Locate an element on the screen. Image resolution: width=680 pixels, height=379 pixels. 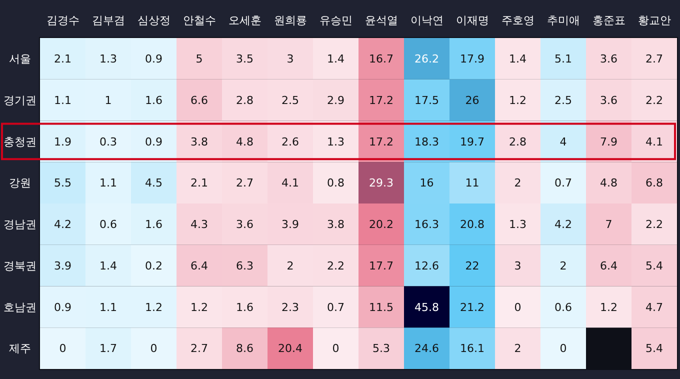
data-label: 6.3 is located at coordinates (245, 265).